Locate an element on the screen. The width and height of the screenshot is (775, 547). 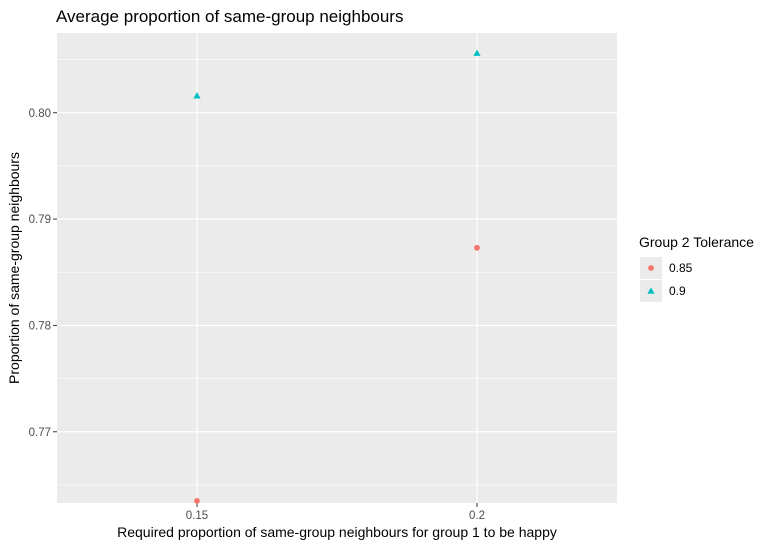
y-tick-label: 0.78 is located at coordinates (40, 326).